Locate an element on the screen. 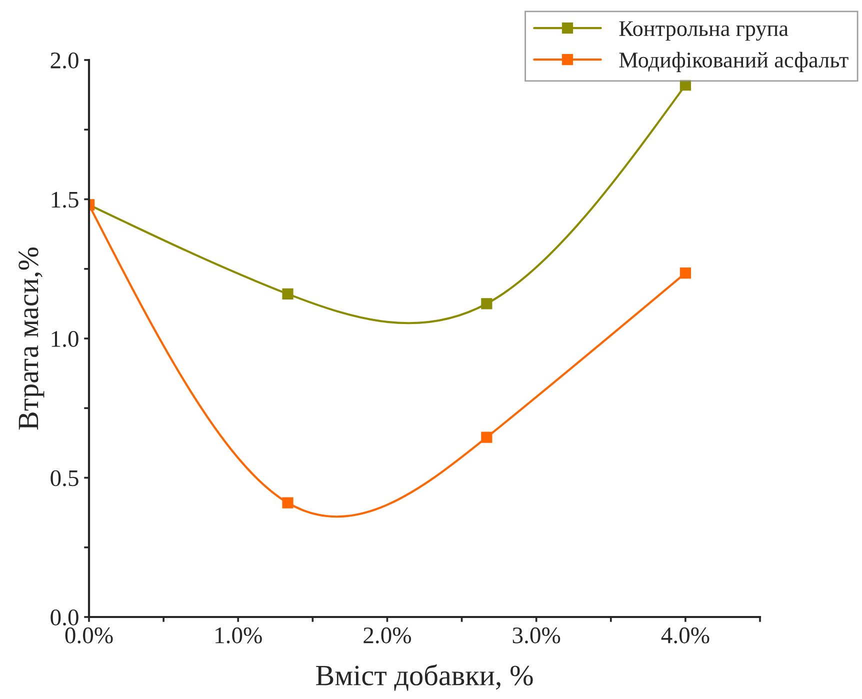 The image size is (862, 699). x-tick-label: 4.0% is located at coordinates (685, 635).